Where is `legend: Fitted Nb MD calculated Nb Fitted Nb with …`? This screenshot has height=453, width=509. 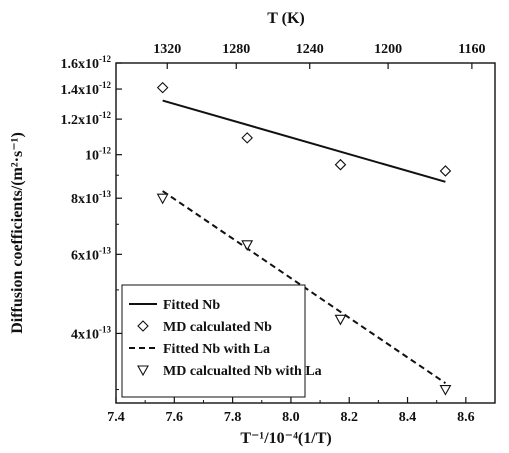
legend: Fitted Nb MD calculated Nb Fitted Nb with … is located at coordinates (221, 341).